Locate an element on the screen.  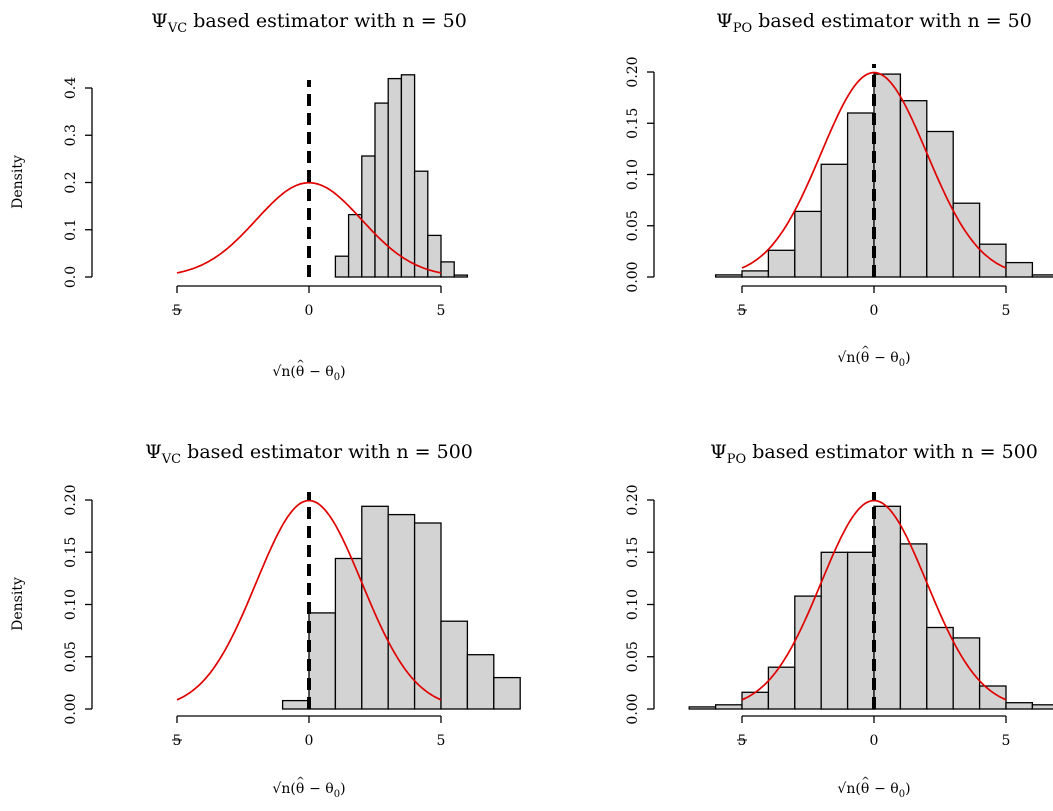
y-tick-label: 0.0 is located at coordinates (71, 277).